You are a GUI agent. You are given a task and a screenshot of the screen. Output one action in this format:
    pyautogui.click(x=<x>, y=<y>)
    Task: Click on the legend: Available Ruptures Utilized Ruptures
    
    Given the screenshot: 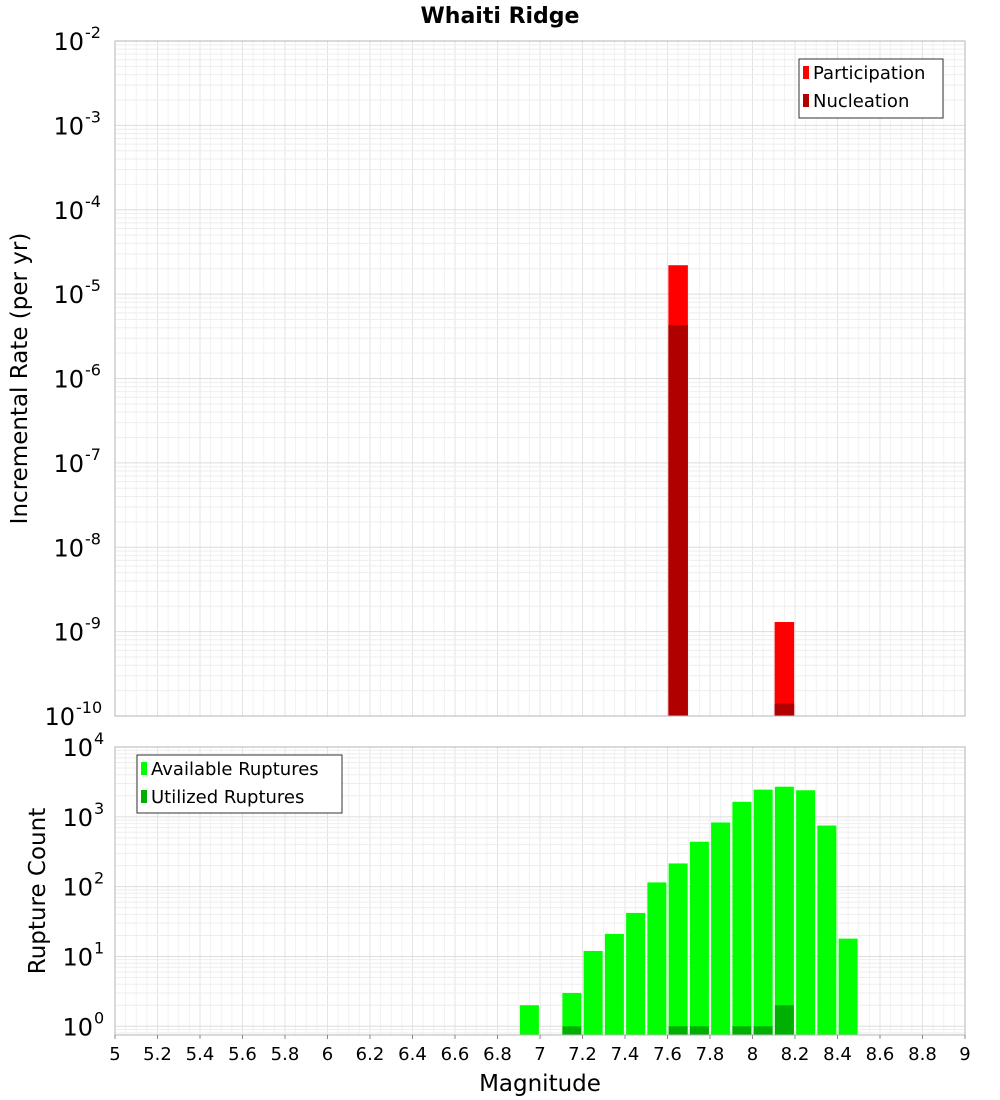 What is the action you would take?
    pyautogui.click(x=239, y=784)
    